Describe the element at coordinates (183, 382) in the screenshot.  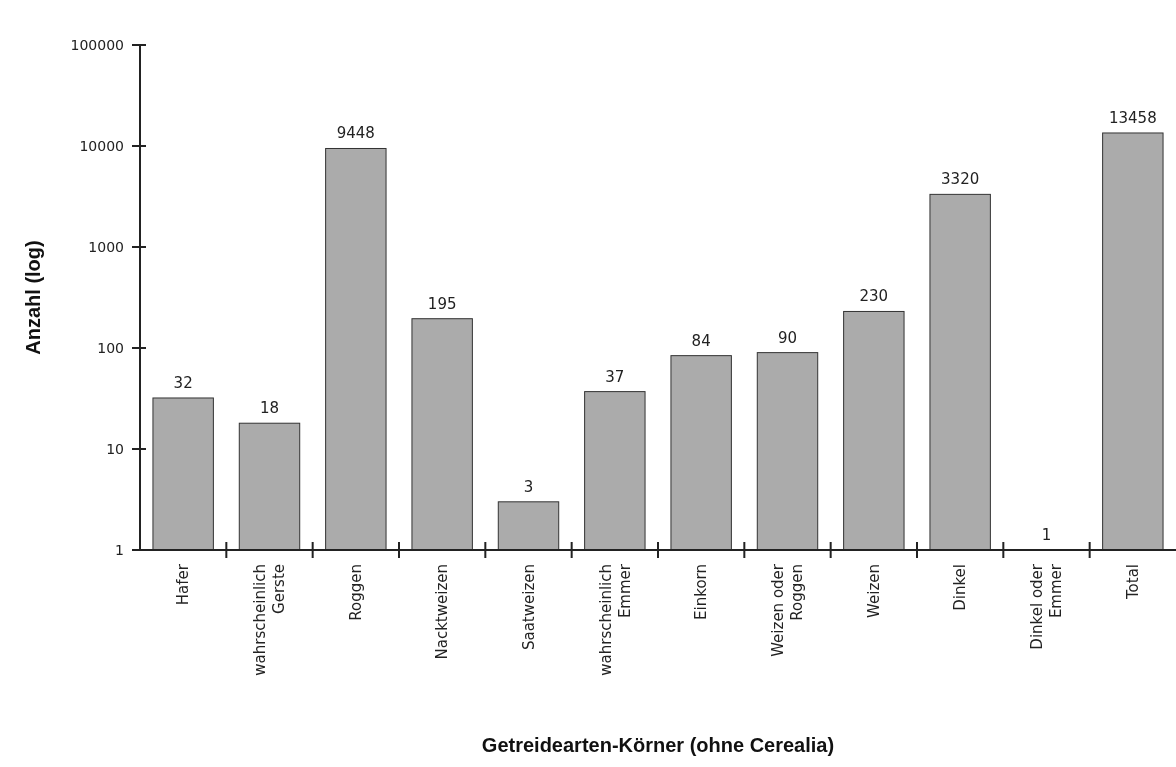
I see `data-label: 32` at that location.